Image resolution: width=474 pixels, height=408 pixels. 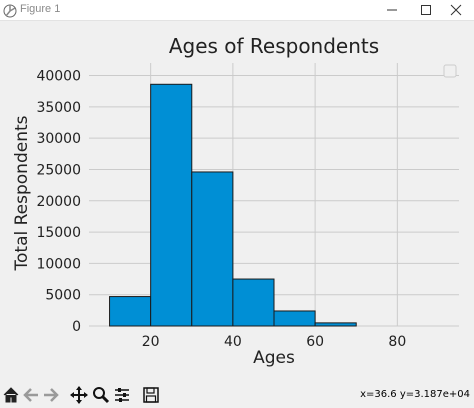 What do you see at coordinates (274, 46) in the screenshot?
I see `chart-title: Ages of Respondents` at bounding box center [274, 46].